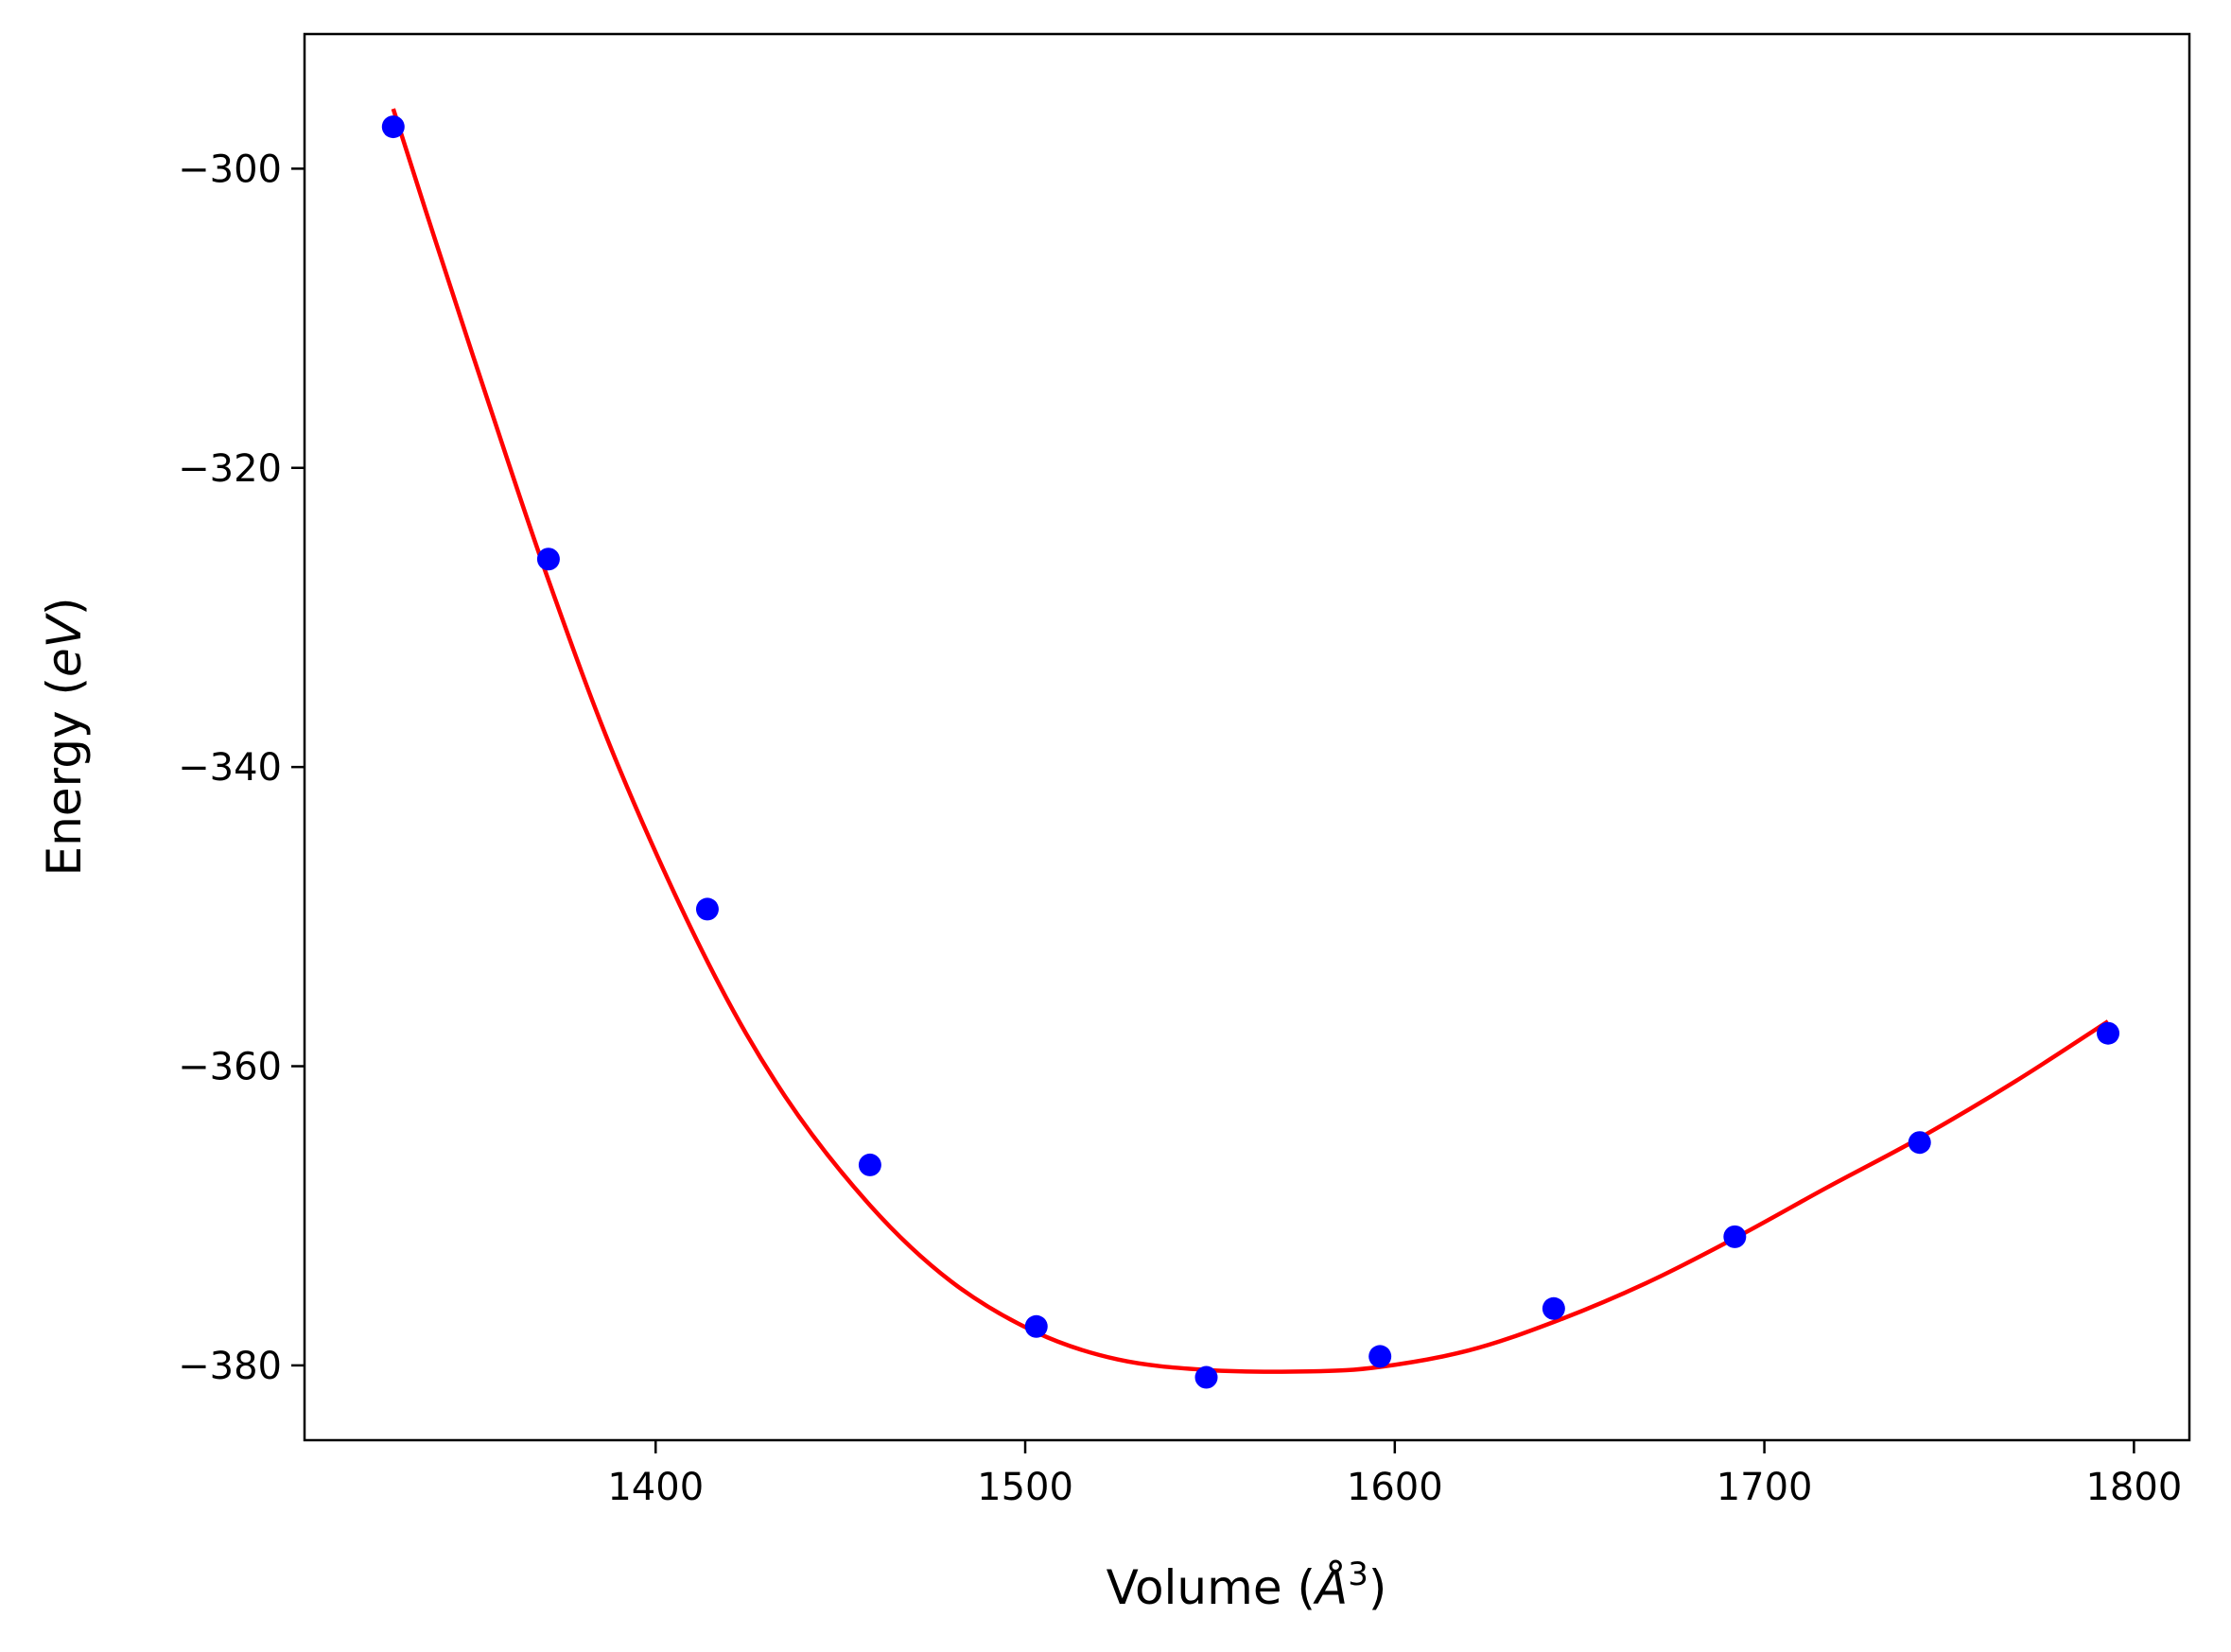  What do you see at coordinates (64, 644) in the screenshot?
I see `y-axis-label-unit: eV` at bounding box center [64, 644].